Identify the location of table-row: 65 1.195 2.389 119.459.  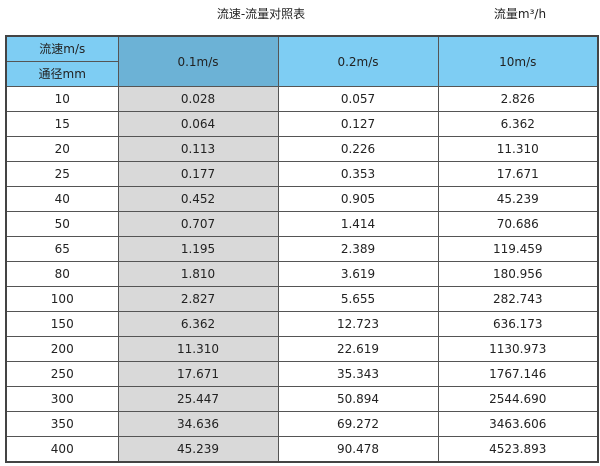
(302, 249).